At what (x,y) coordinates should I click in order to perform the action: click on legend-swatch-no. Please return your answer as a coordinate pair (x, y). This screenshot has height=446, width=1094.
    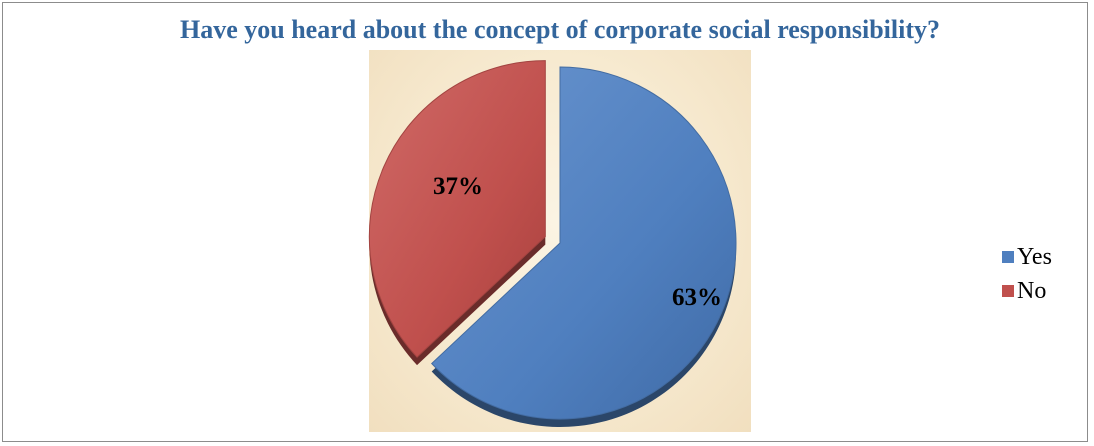
    Looking at the image, I should click on (1008, 291).